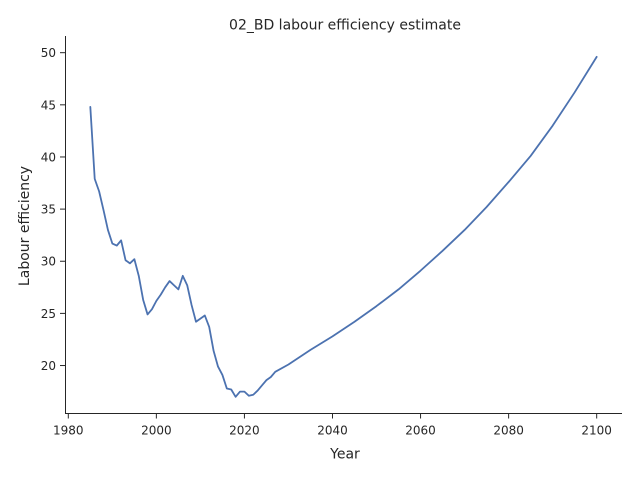  I want to click on x-tick-label: 2000, so click(156, 431).